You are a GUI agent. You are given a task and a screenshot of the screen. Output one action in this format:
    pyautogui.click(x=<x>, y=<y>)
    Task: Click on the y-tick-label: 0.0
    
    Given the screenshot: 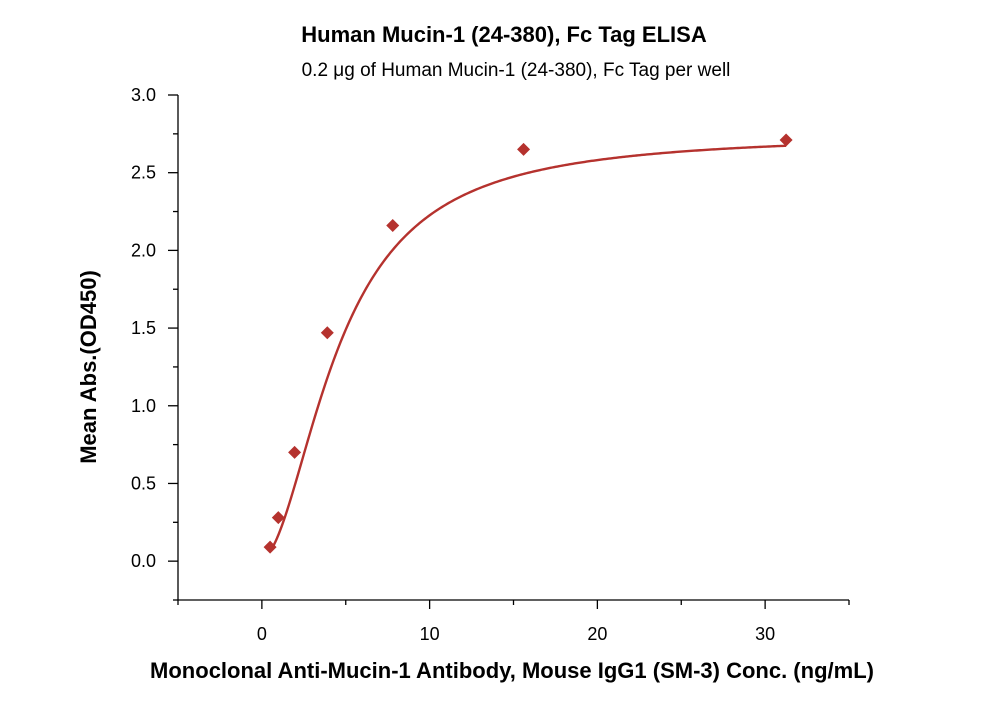 What is the action you would take?
    pyautogui.click(x=143, y=561)
    